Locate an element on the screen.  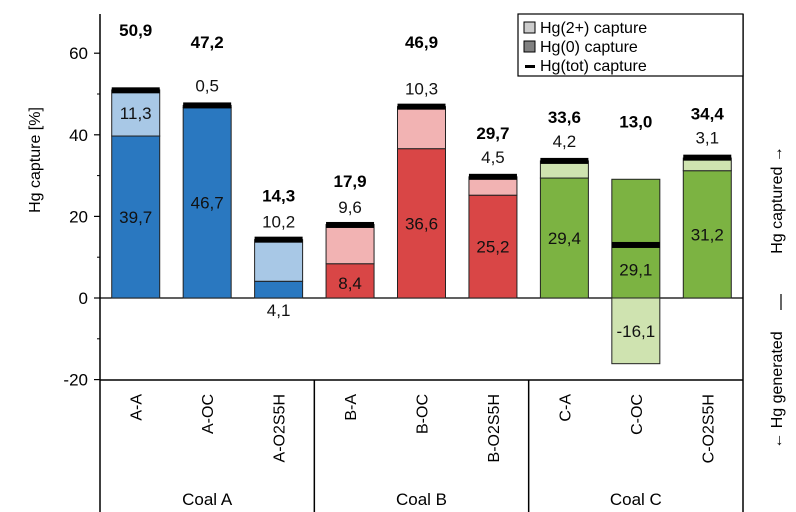
category-label-C-OC: C-OC is located at coordinates (637, 414).